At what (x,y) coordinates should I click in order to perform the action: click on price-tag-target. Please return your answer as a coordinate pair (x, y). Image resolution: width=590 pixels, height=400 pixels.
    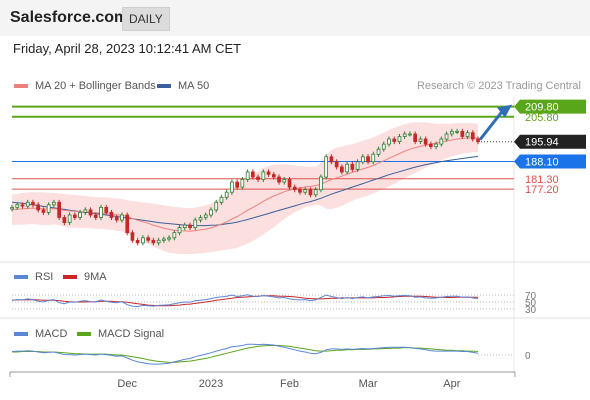
    Looking at the image, I should click on (550, 106).